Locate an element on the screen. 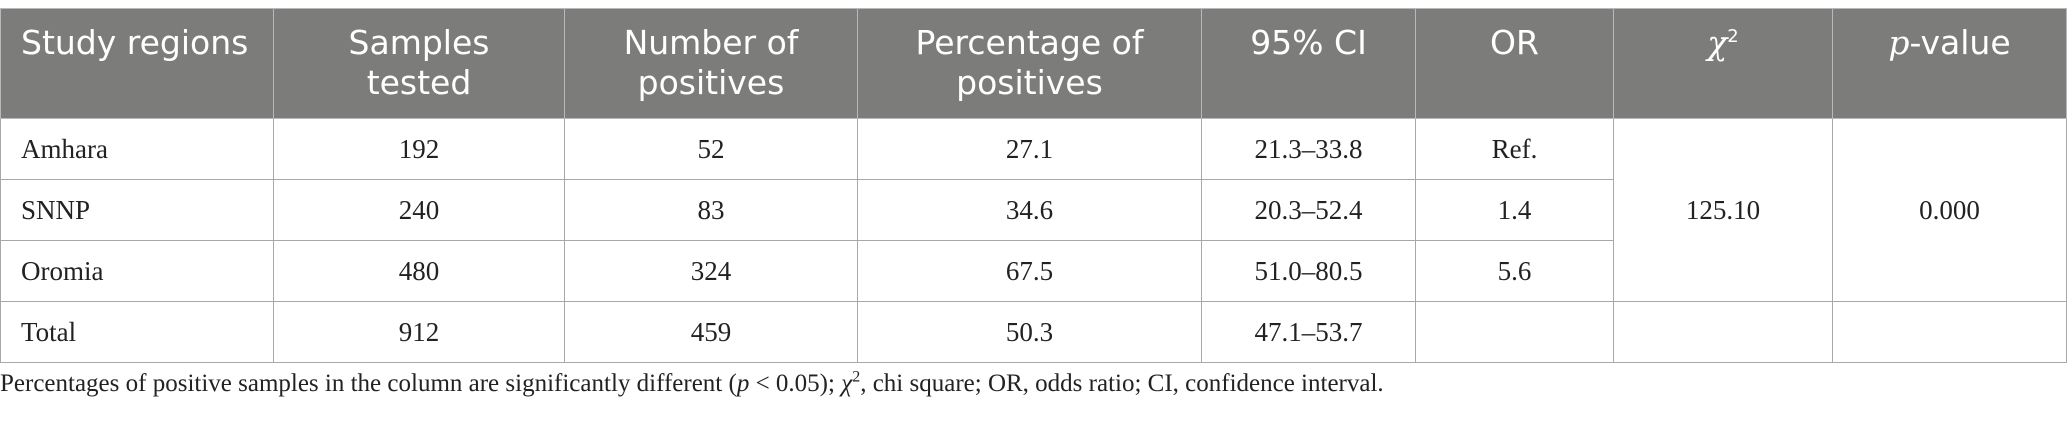  cell-percentage: 27.1 is located at coordinates (1029, 149).